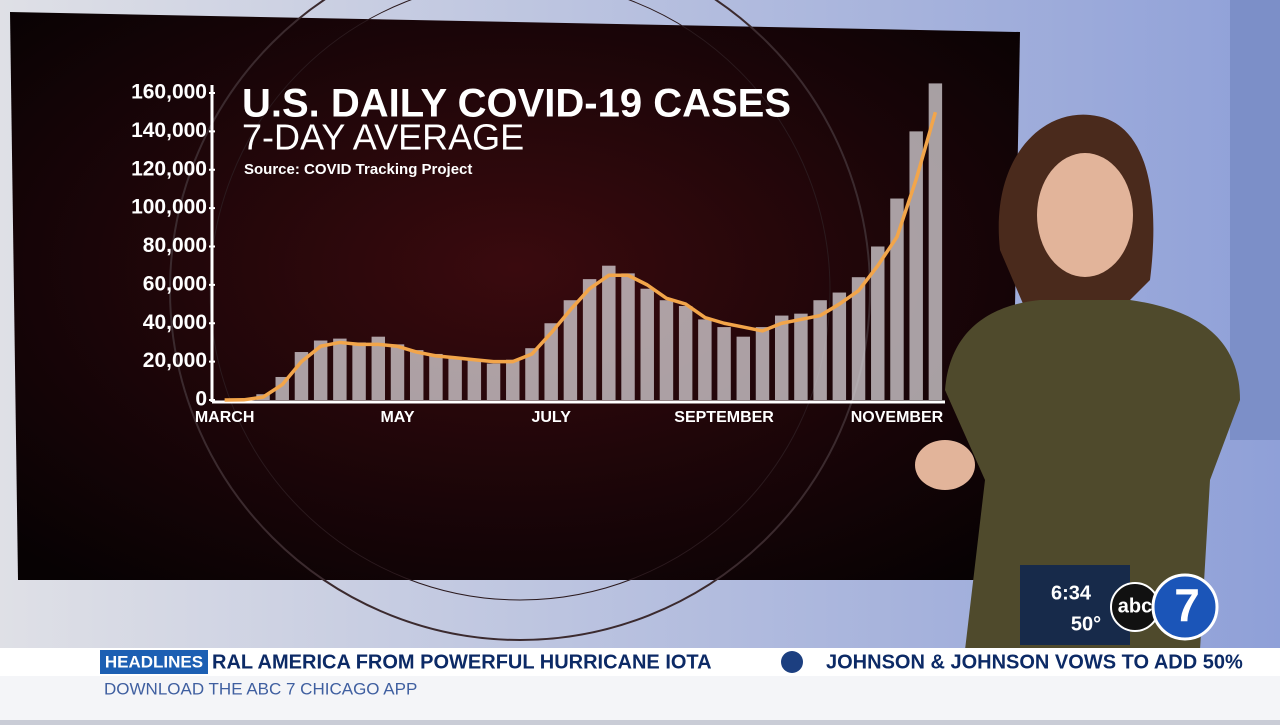 This screenshot has height=725, width=1280. I want to click on y-tick-label: 20,000, so click(175, 360).